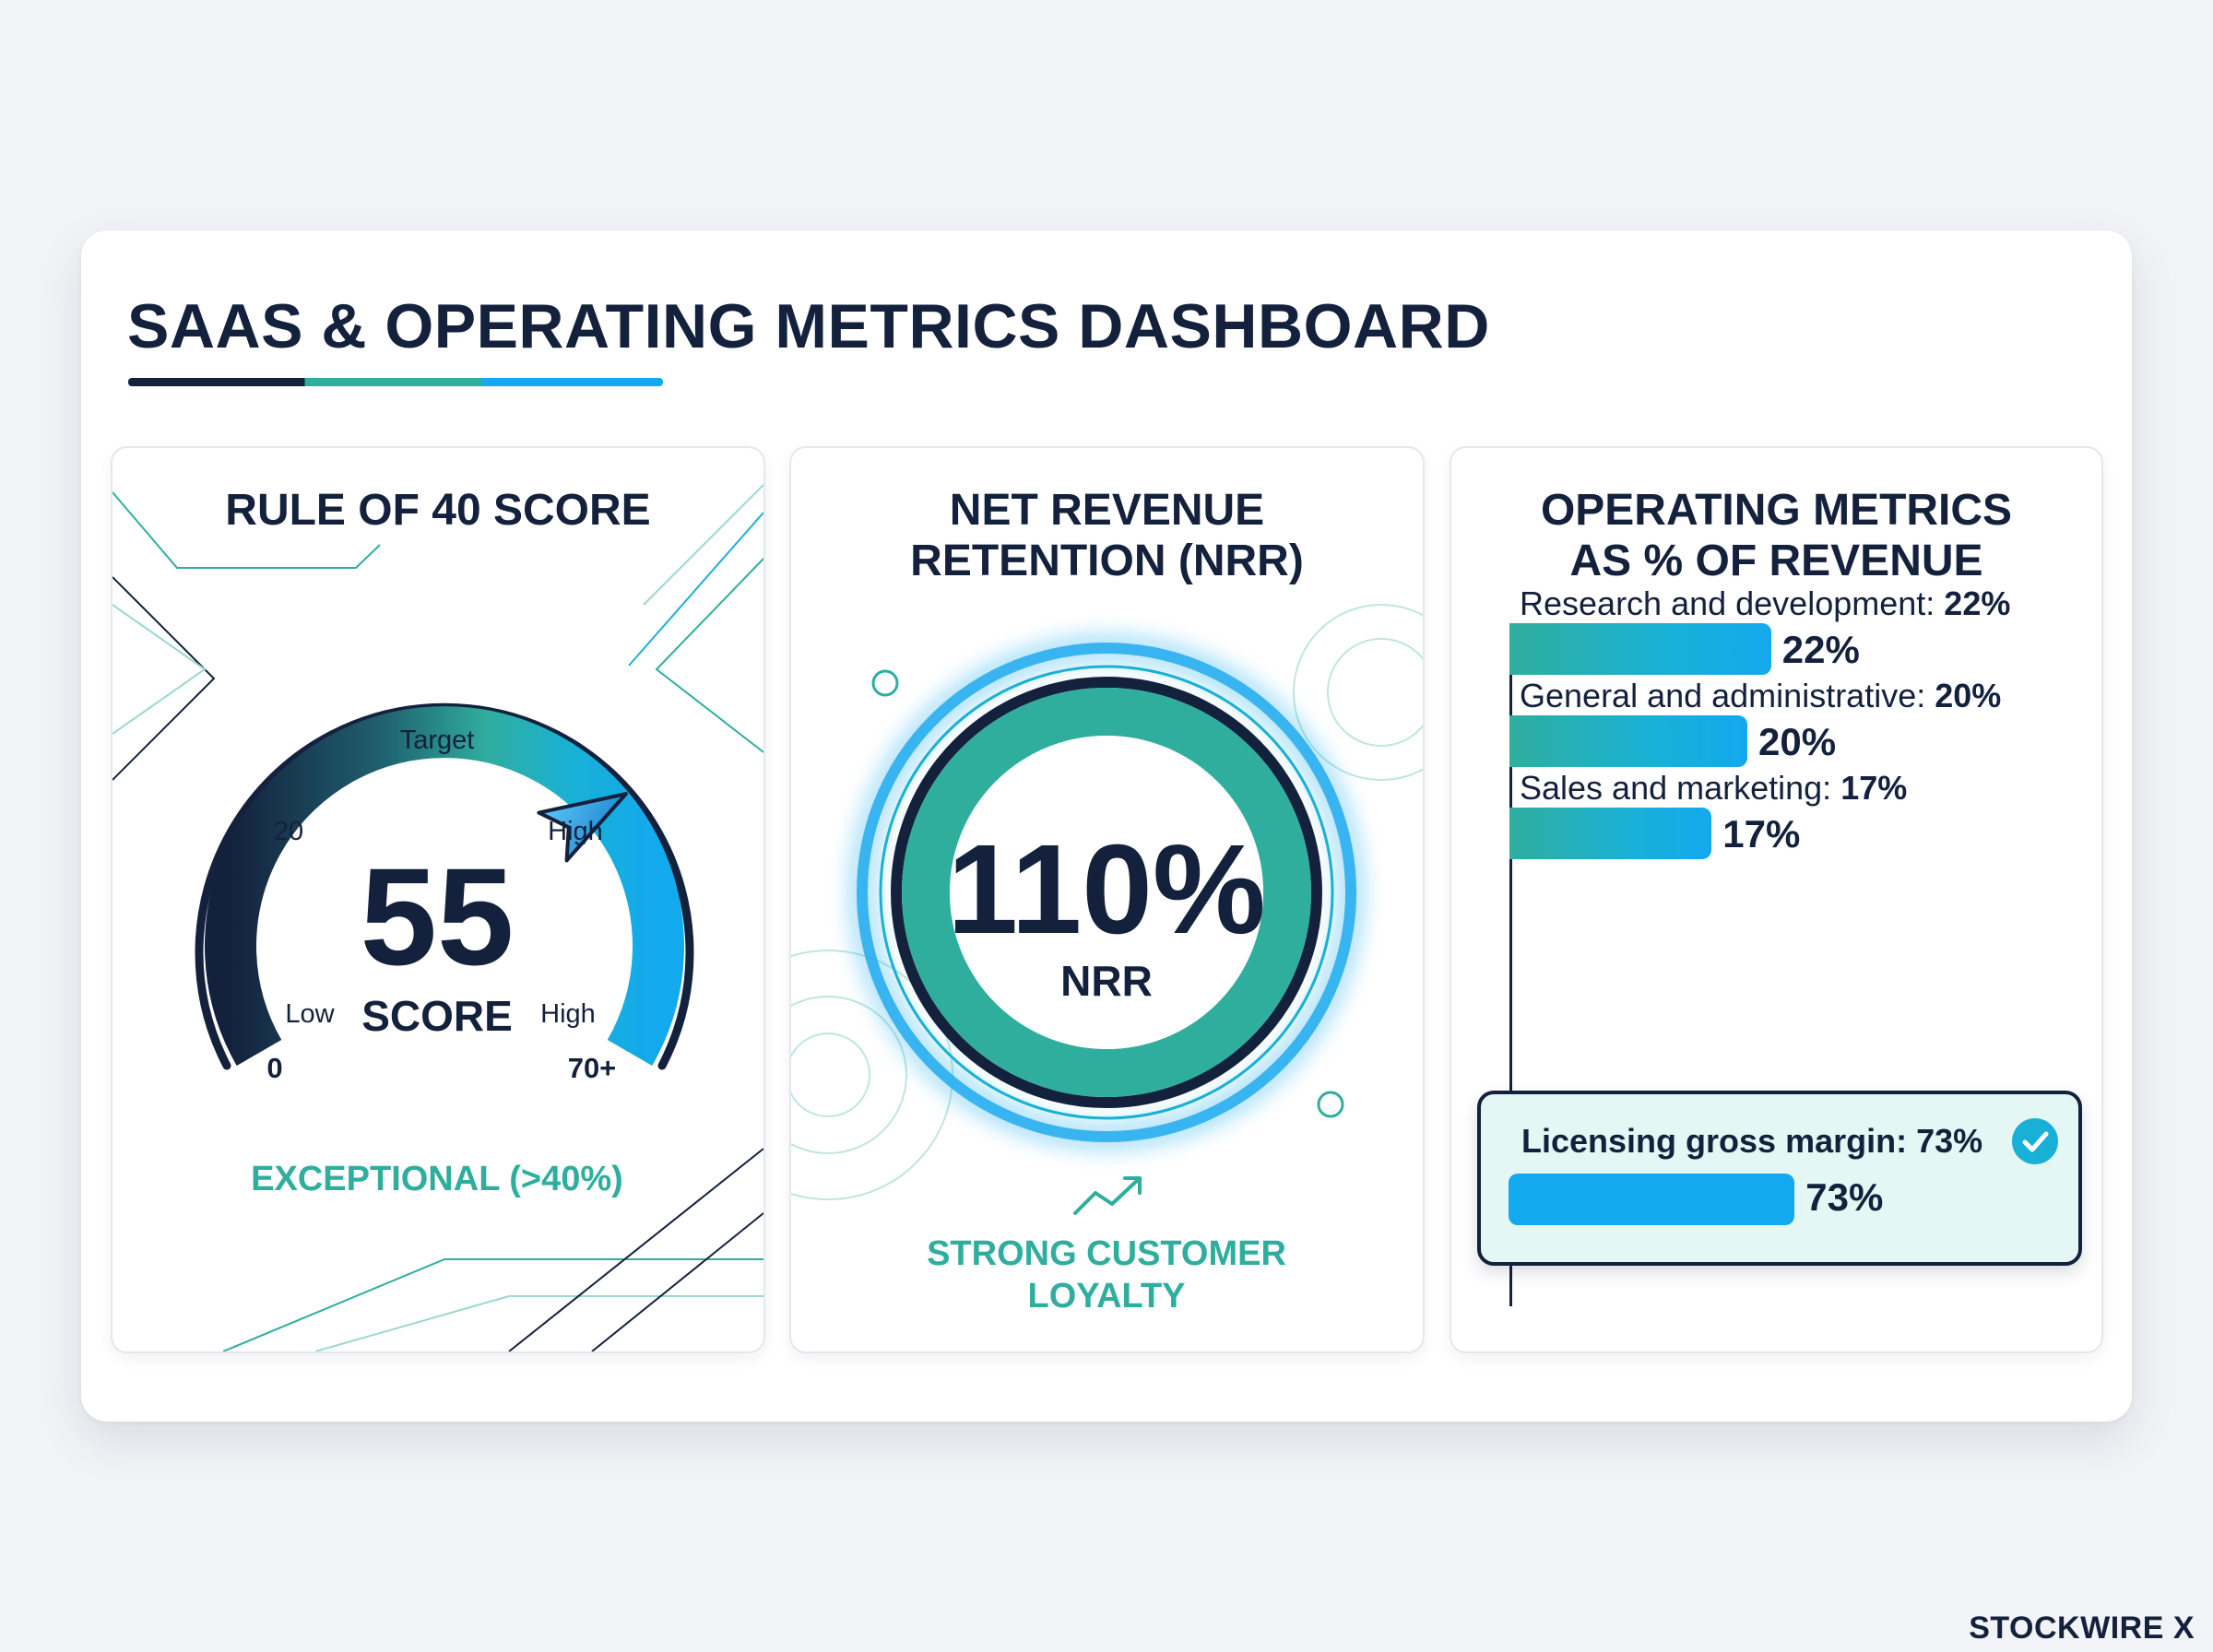 This screenshot has height=1652, width=2213. What do you see at coordinates (1820, 649) in the screenshot?
I see `metric-bar-value: 22%` at bounding box center [1820, 649].